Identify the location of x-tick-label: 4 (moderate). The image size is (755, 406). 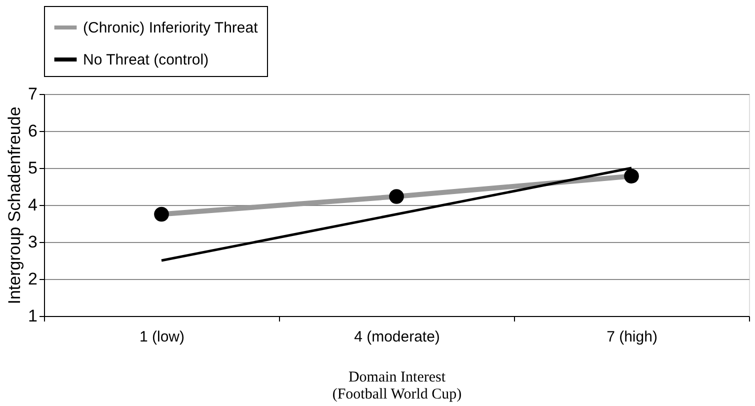
(397, 337).